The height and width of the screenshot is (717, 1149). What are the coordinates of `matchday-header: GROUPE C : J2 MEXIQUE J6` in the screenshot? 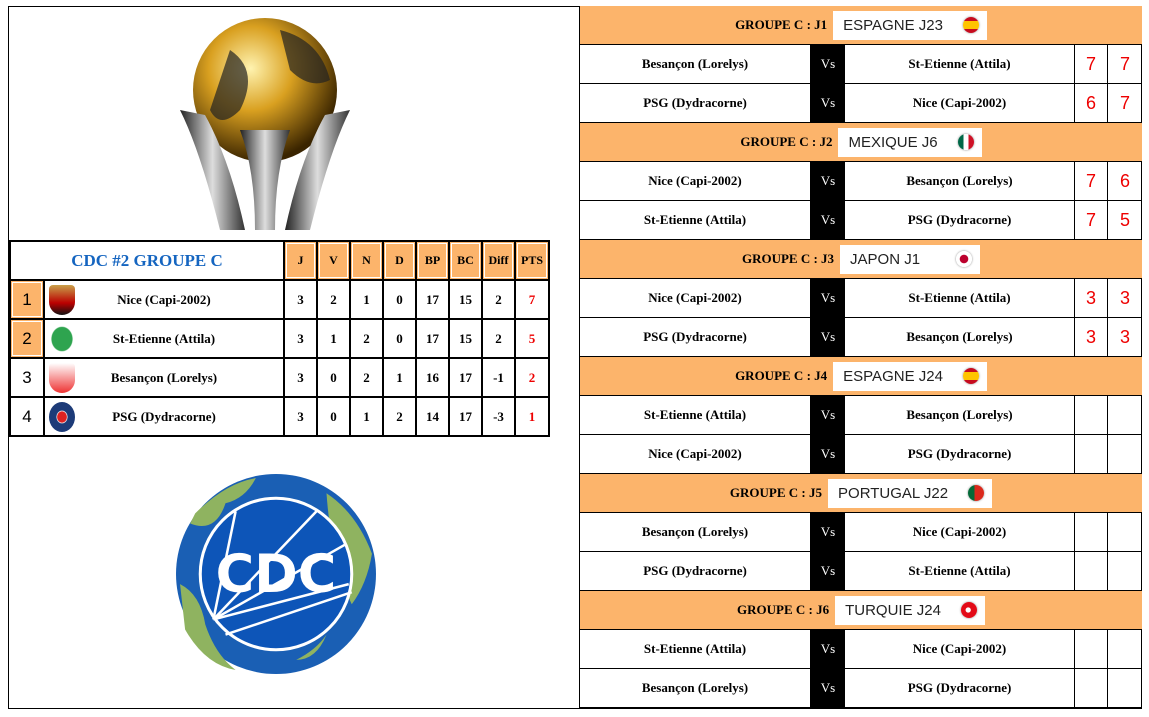 It's located at (861, 142).